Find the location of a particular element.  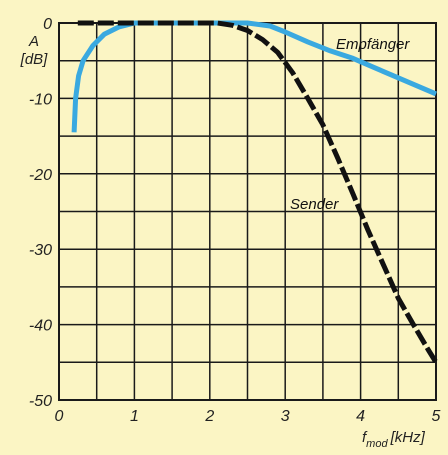

series-label-sender: Sender is located at coordinates (314, 204).